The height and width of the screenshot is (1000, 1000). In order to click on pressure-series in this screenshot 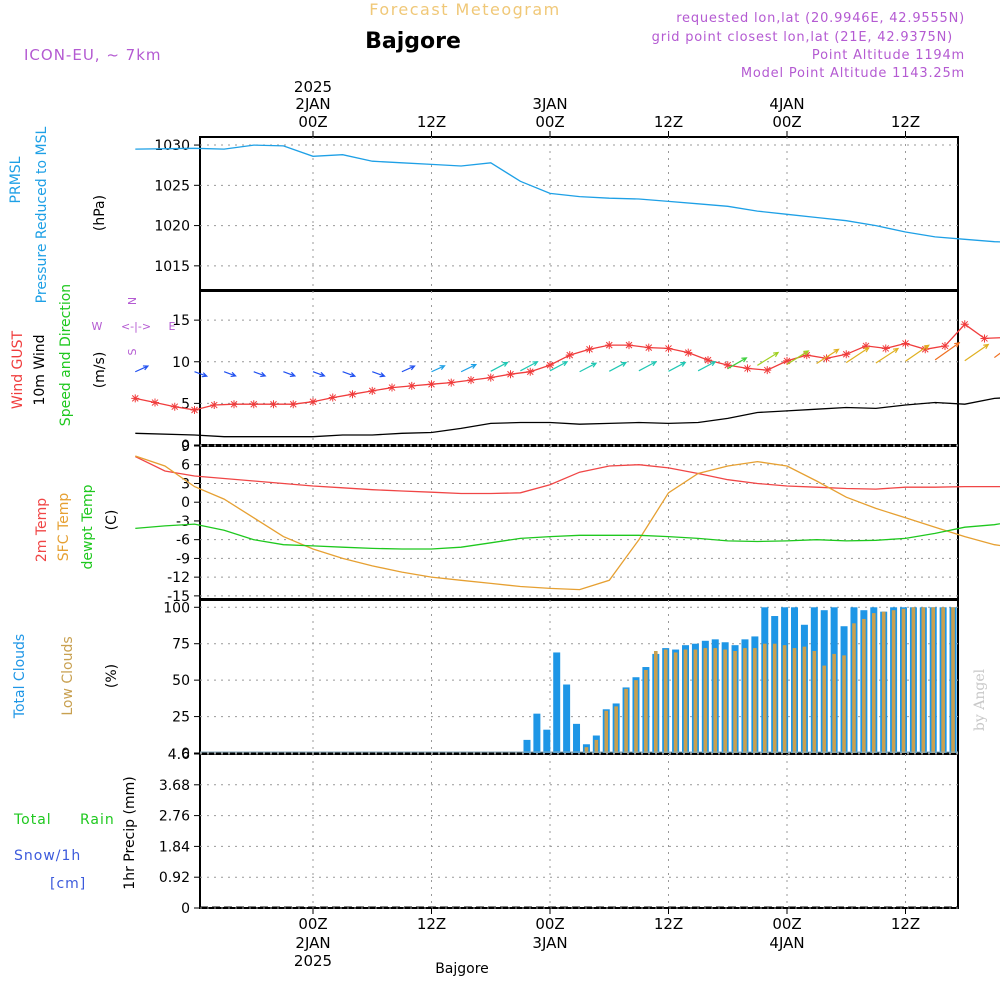, I will do `click(567, 193)`.